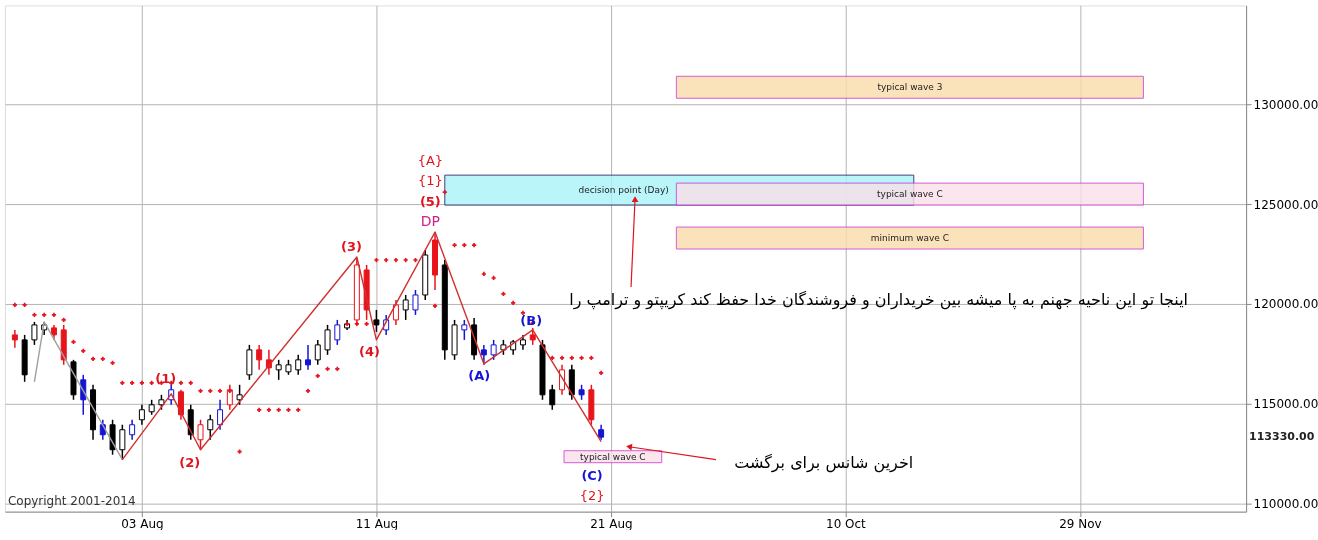 This screenshot has height=540, width=1318. Describe the element at coordinates (430, 161) in the screenshot. I see `annotation: {A}` at that location.